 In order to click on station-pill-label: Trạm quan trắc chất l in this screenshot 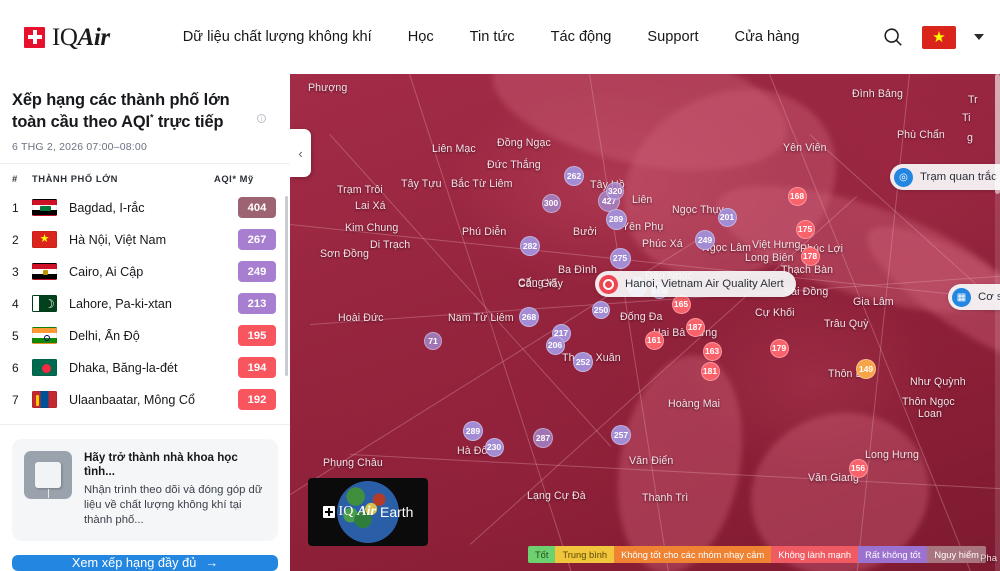, I will do `click(960, 177)`.